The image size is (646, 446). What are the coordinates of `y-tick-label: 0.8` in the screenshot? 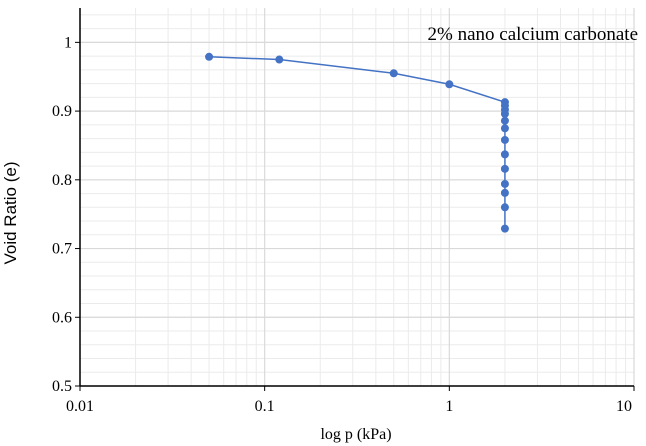 It's located at (62, 180).